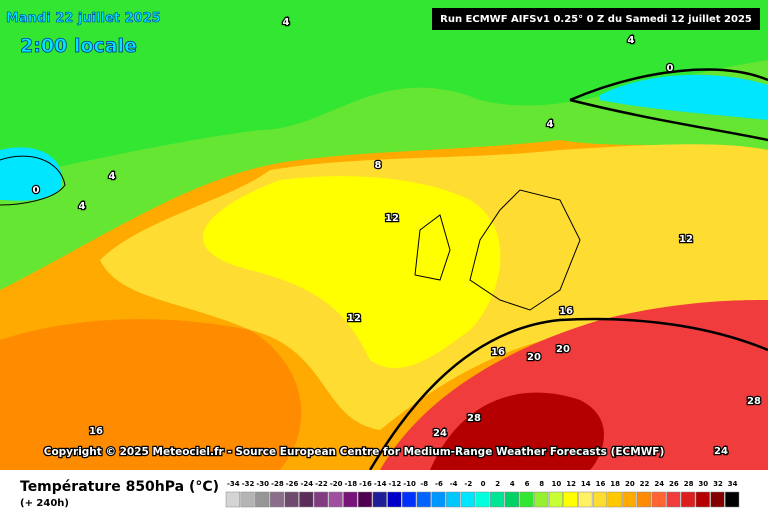  What do you see at coordinates (119, 487) in the screenshot?
I see `footer-title: Température 850hPa (°C)` at bounding box center [119, 487].